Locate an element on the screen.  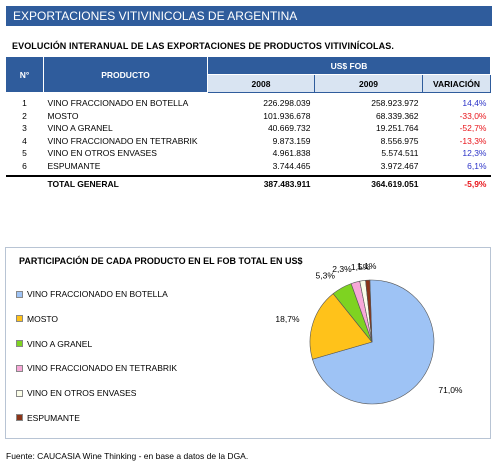
row-product: VINO FRACCIONADO EN BOTELLA is located at coordinates (118, 103).